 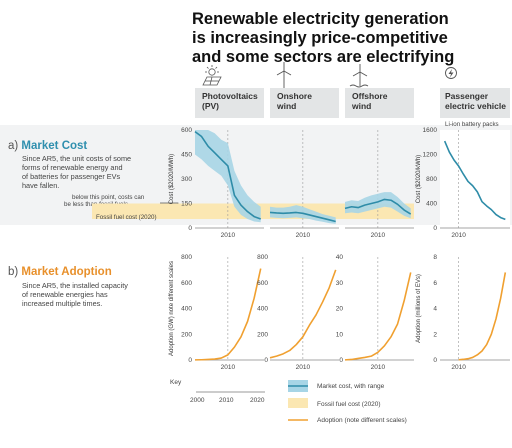 I want to click on offshore-wind-icon, so click(x=359, y=76).